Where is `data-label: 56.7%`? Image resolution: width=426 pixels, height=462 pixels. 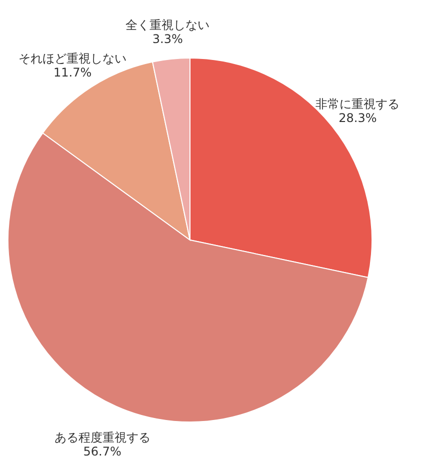
data-label: 56.7% is located at coordinates (102, 451).